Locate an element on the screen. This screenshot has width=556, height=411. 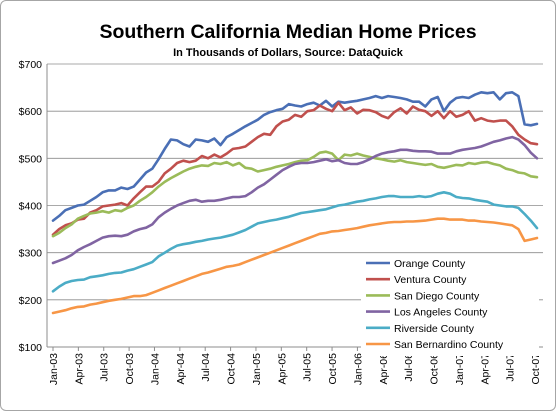
x-tick-label: Oct-03 is located at coordinates (130, 369).